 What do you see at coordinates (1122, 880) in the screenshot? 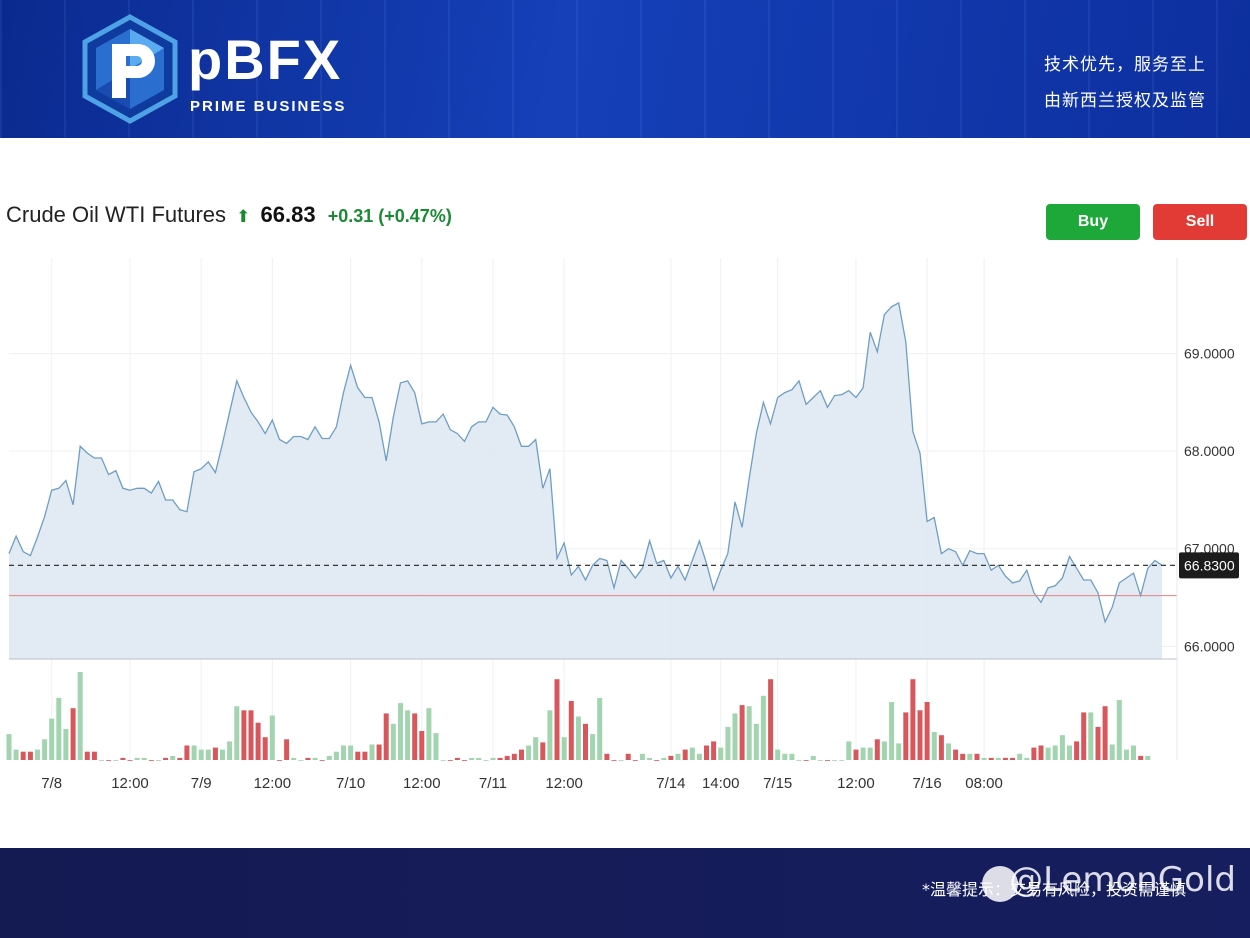
I see `watermark-text: @LemonGold` at bounding box center [1122, 880].